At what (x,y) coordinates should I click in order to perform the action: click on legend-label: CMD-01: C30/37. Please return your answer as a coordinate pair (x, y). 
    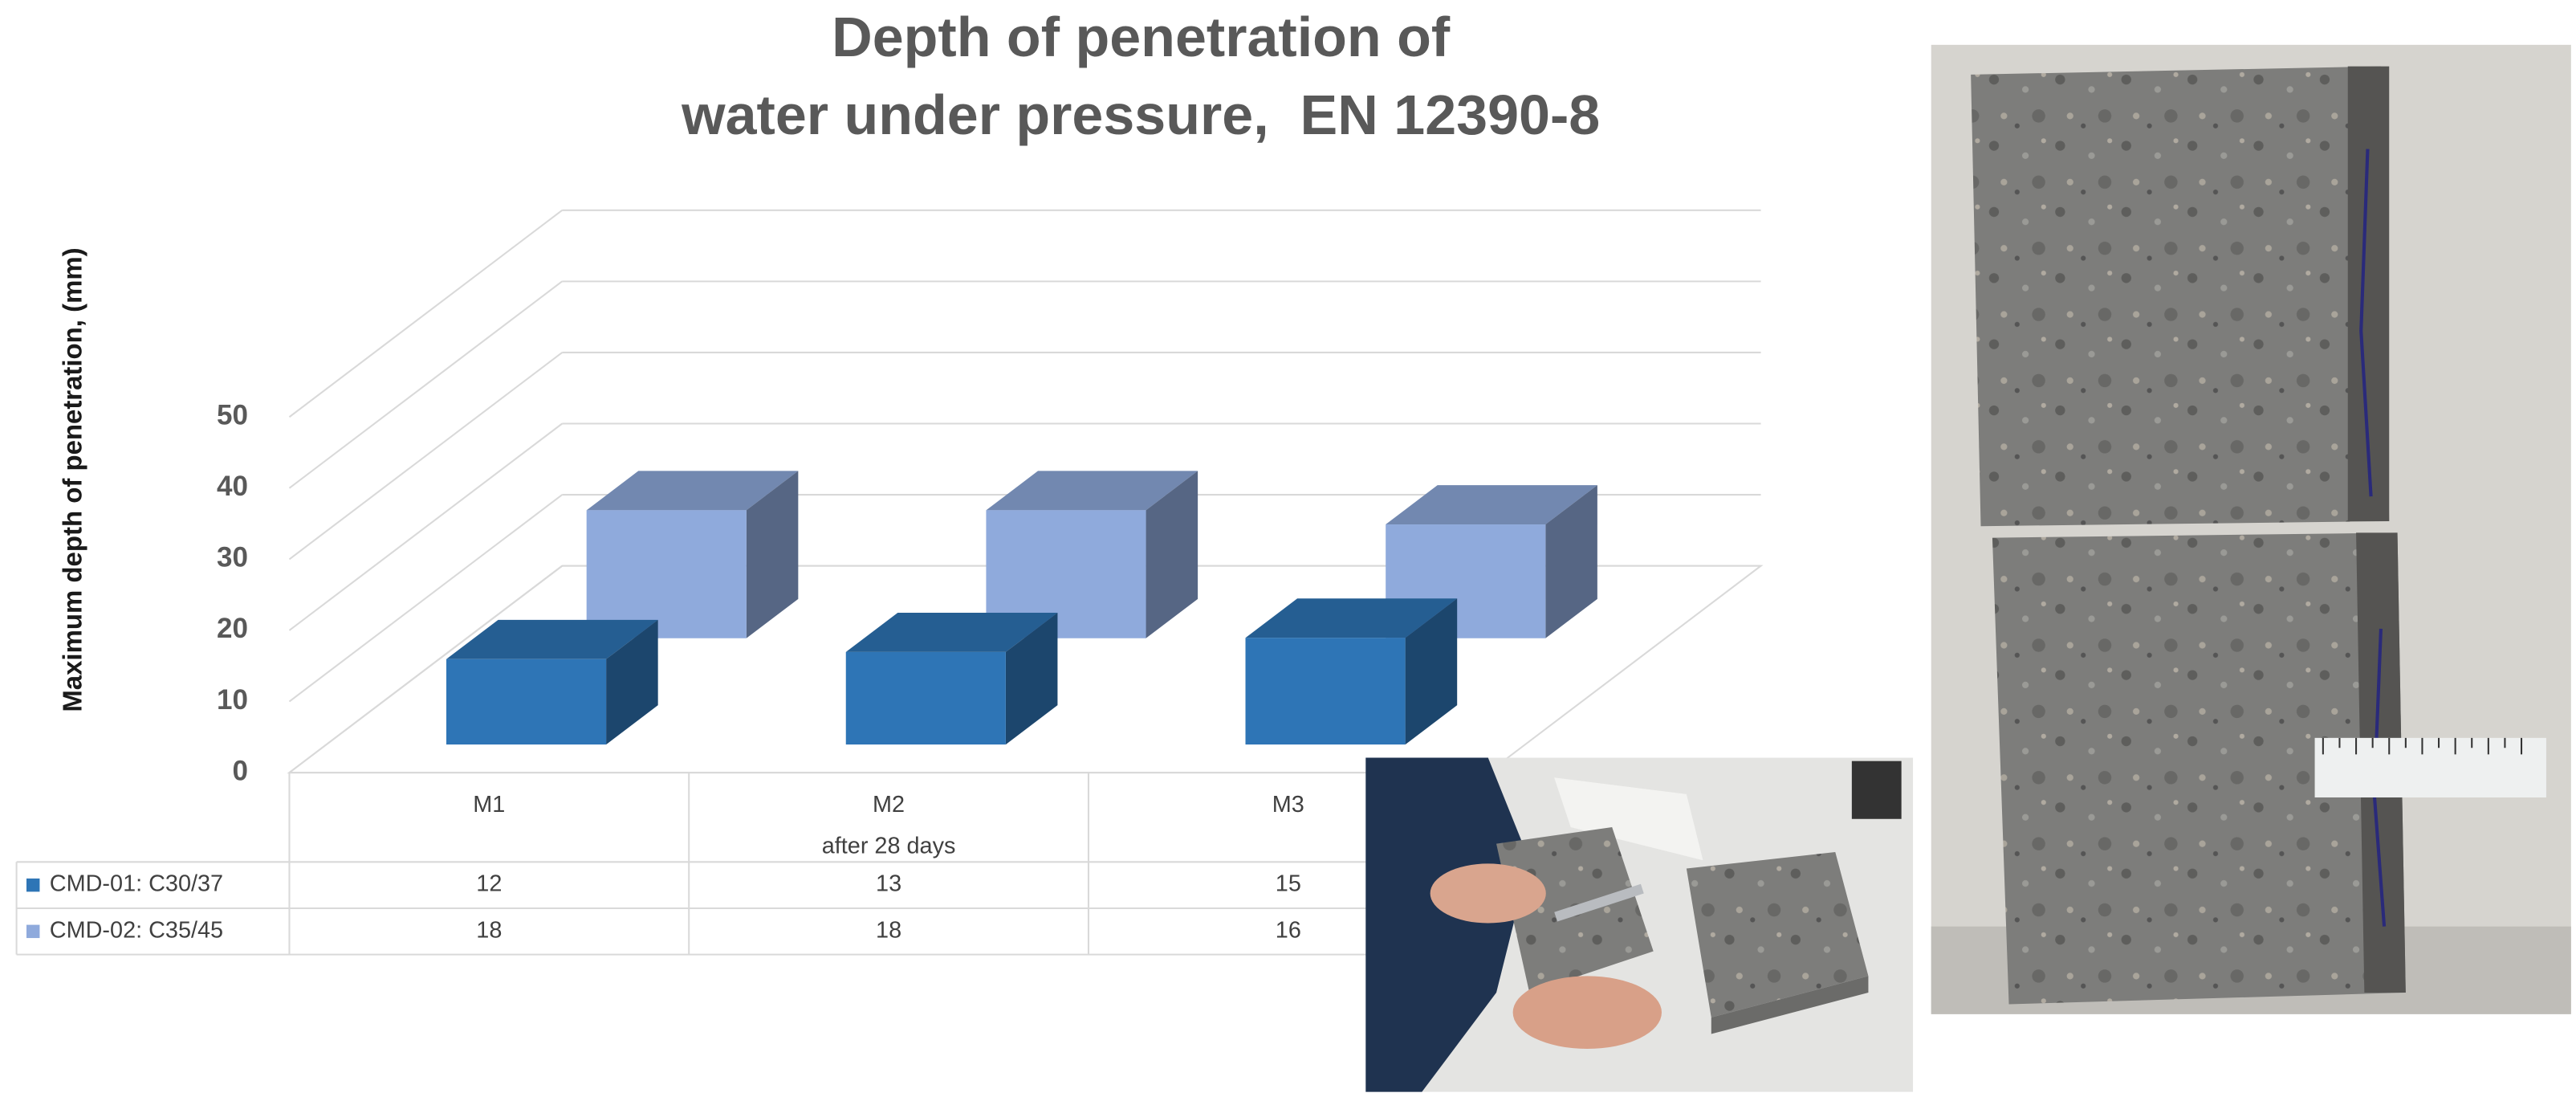
    Looking at the image, I should click on (136, 884).